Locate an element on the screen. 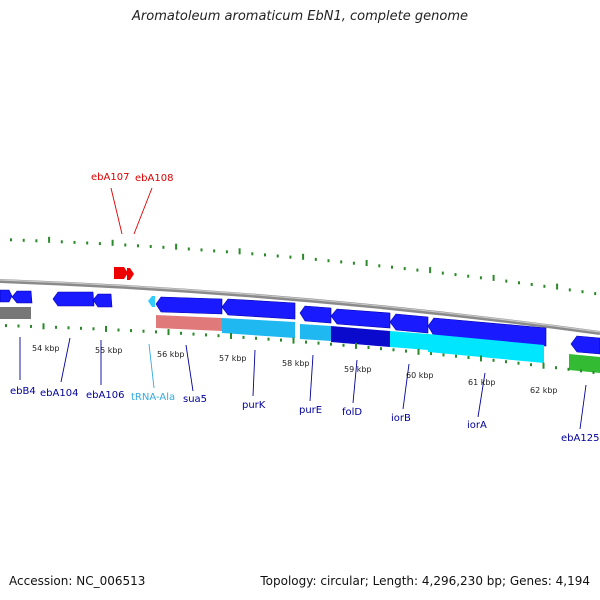 This screenshot has width=600, height=600. cds-ebA104 is located at coordinates (73, 299).